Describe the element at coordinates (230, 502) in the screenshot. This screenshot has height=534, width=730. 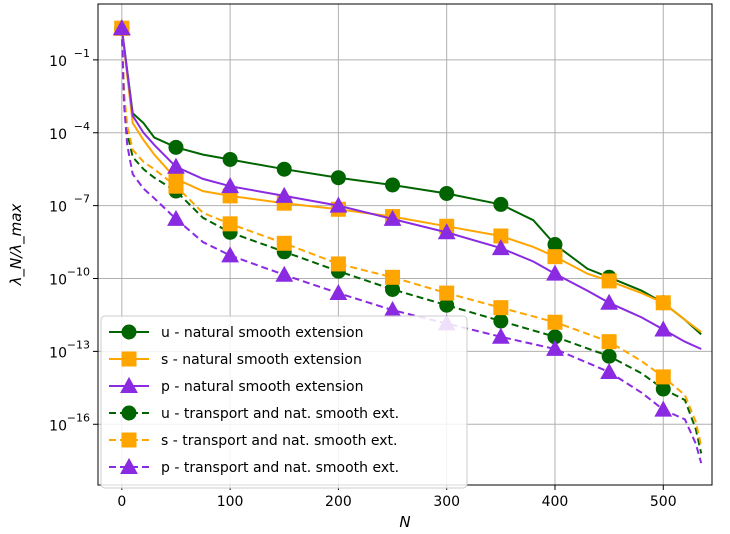
I see `x-tick-label: 100` at that location.